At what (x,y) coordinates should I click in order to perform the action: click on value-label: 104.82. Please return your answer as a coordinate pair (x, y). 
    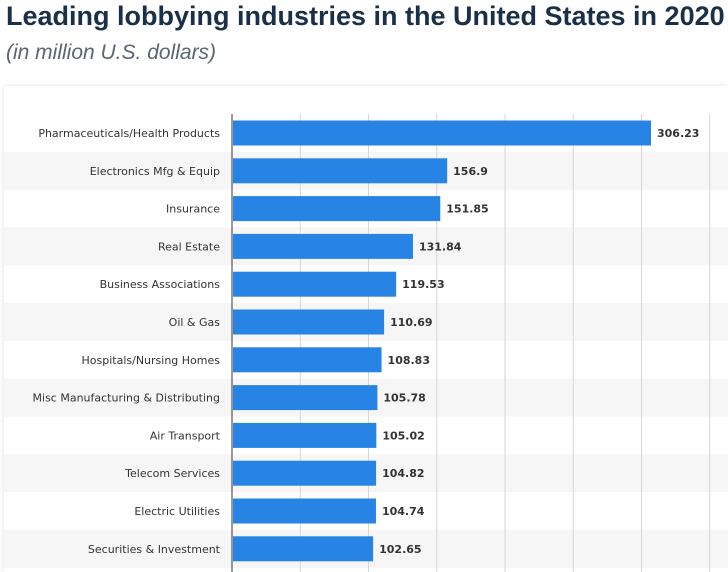
    Looking at the image, I should click on (403, 473).